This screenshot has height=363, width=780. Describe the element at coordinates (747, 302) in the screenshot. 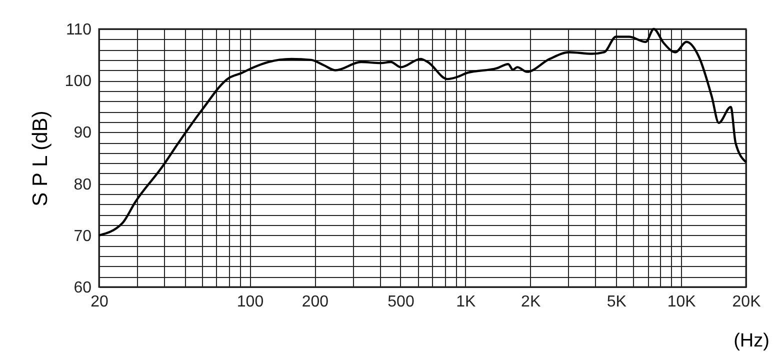

I see `x-tick-label: 20K` at that location.